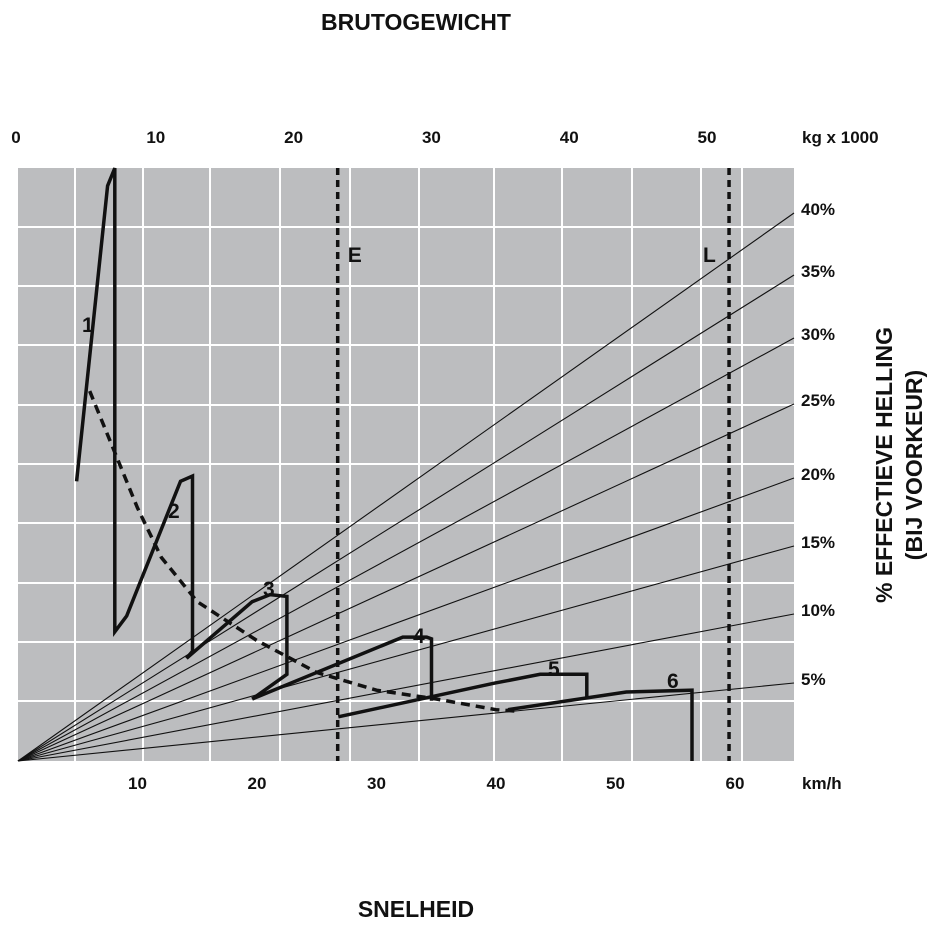 Image resolution: width=934 pixels, height=926 pixels. What do you see at coordinates (818, 542) in the screenshot?
I see `grade-label: 15%` at bounding box center [818, 542].